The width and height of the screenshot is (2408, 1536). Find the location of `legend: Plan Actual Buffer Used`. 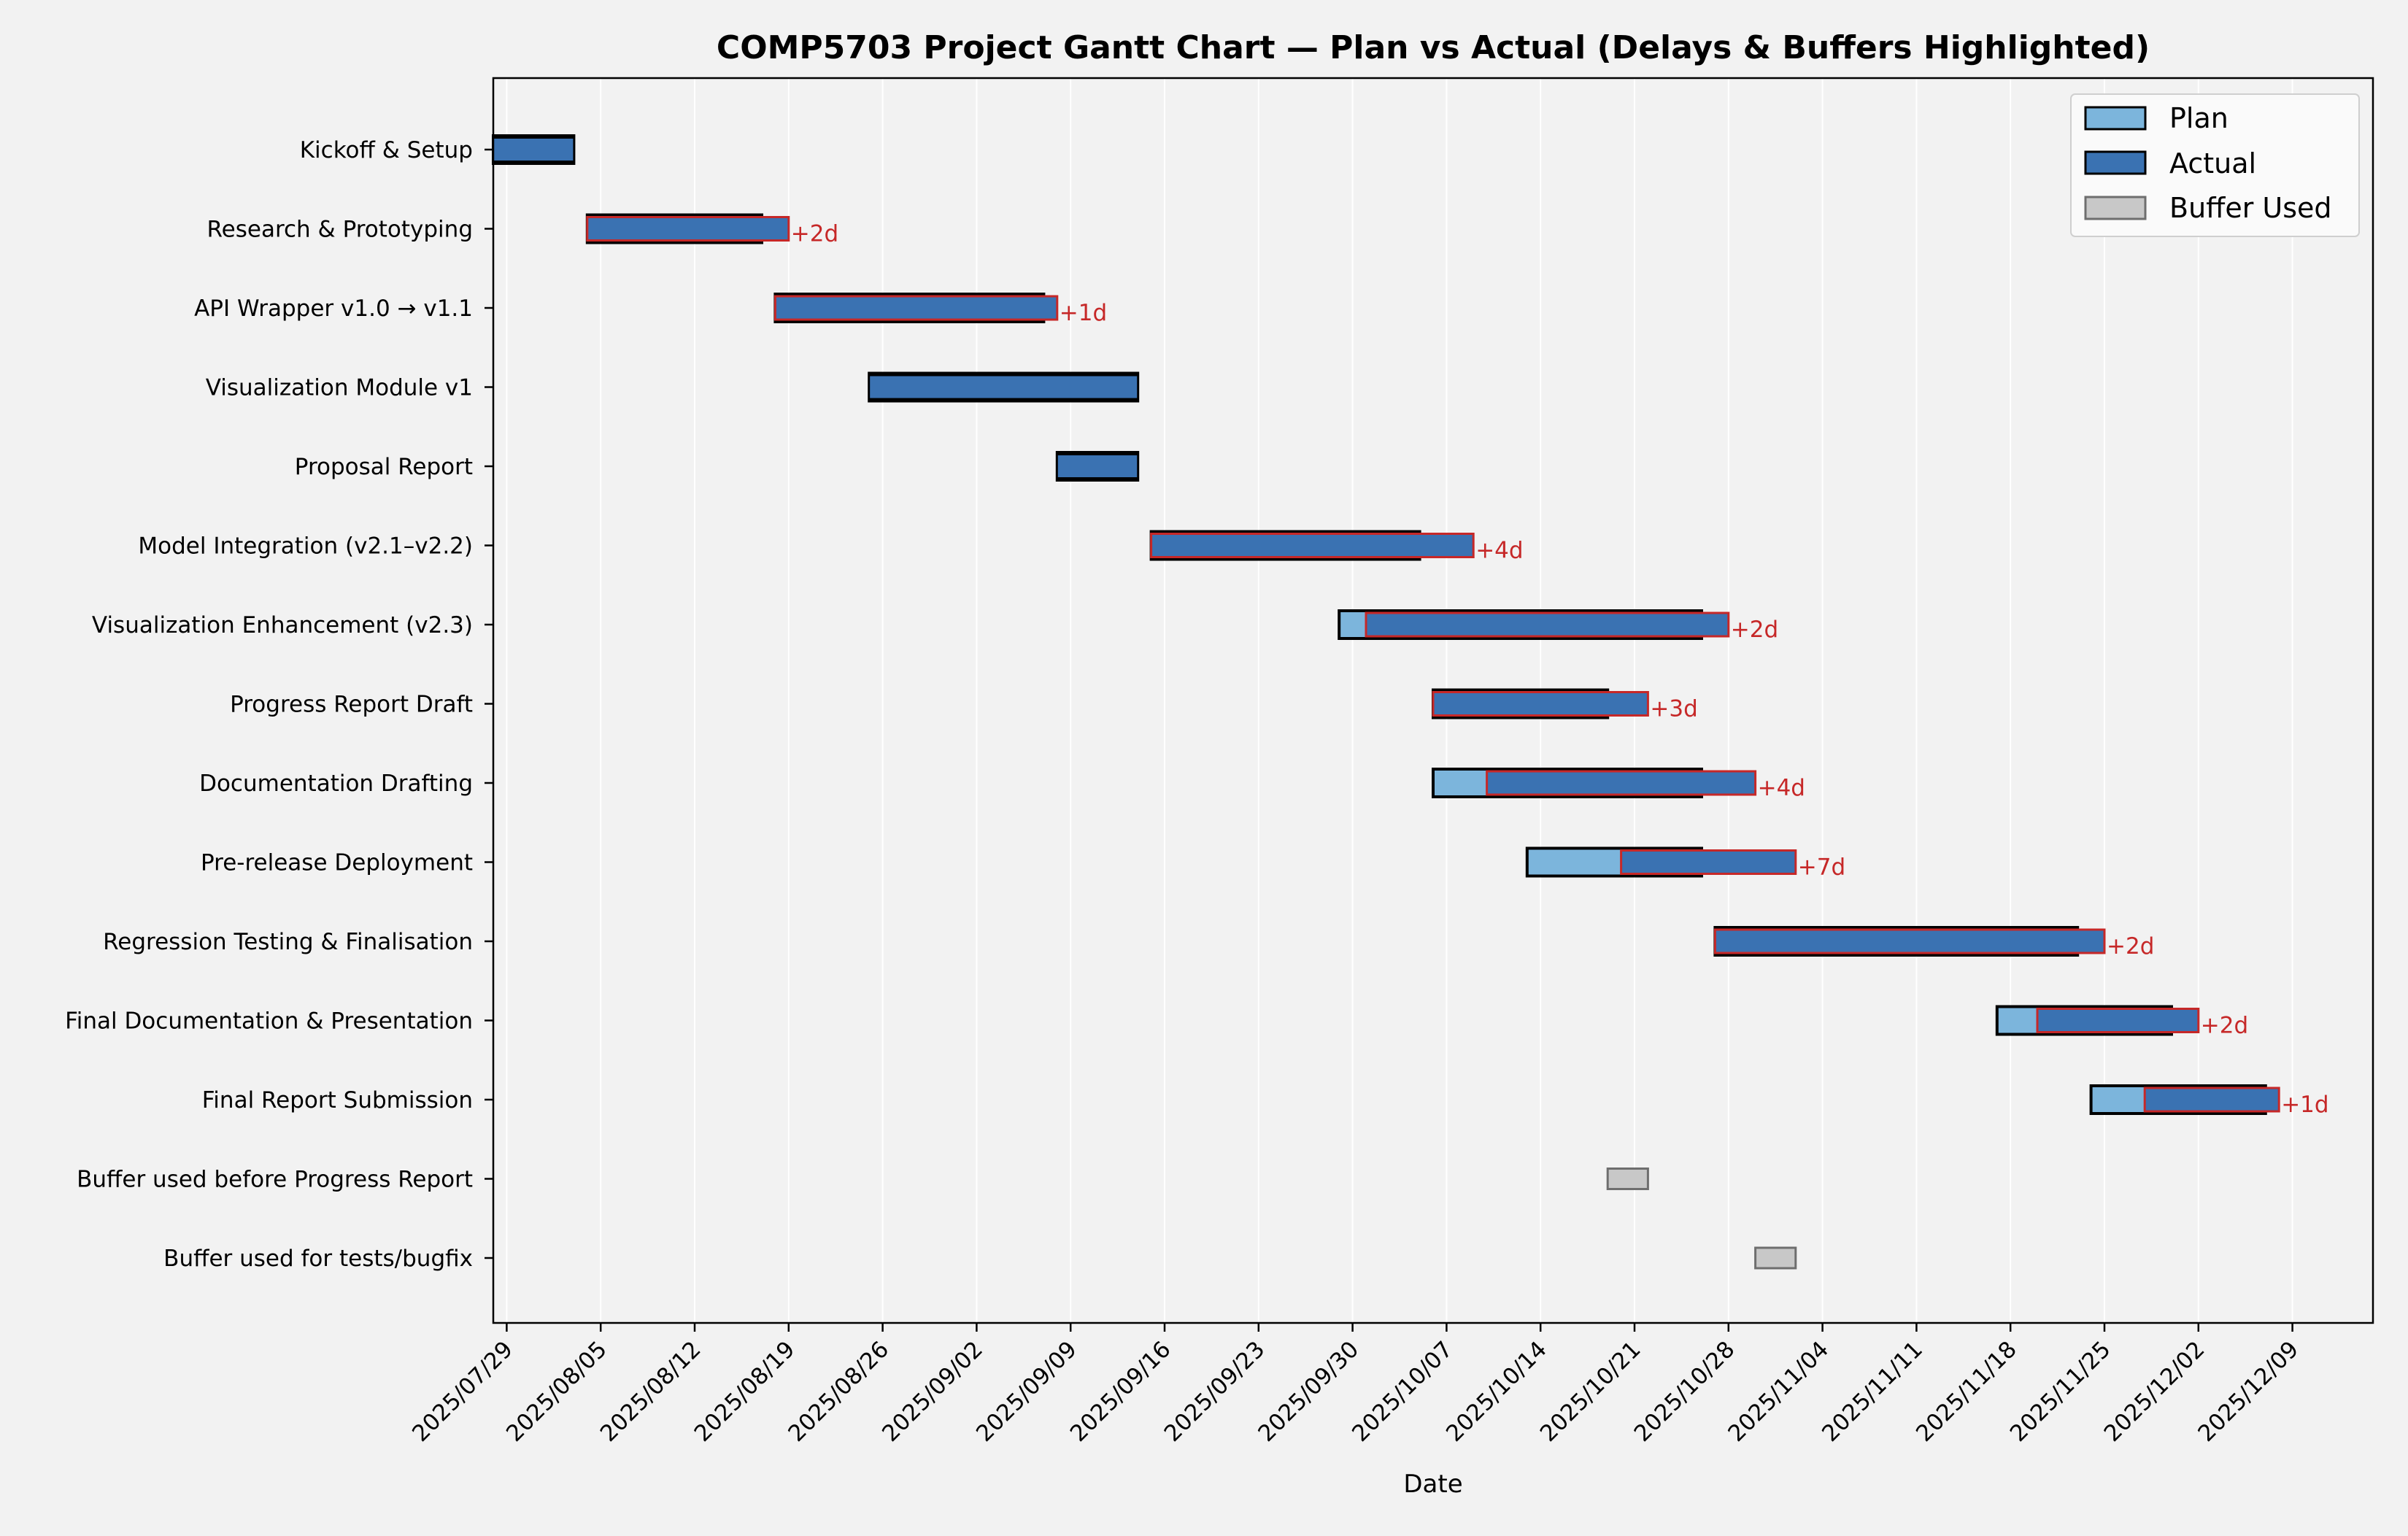

legend: Plan Actual Buffer Used is located at coordinates (2215, 165).